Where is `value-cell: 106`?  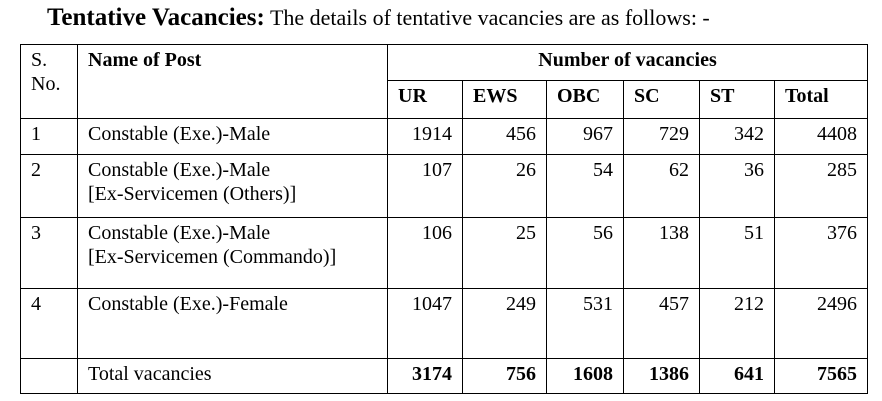
value-cell: 106 is located at coordinates (425, 253).